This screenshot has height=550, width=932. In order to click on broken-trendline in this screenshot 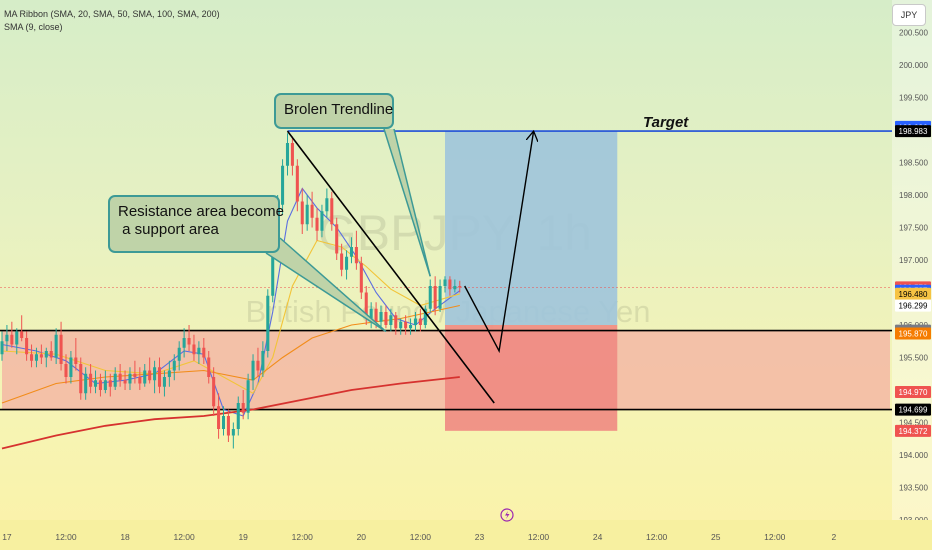, I will do `click(390, 267)`.